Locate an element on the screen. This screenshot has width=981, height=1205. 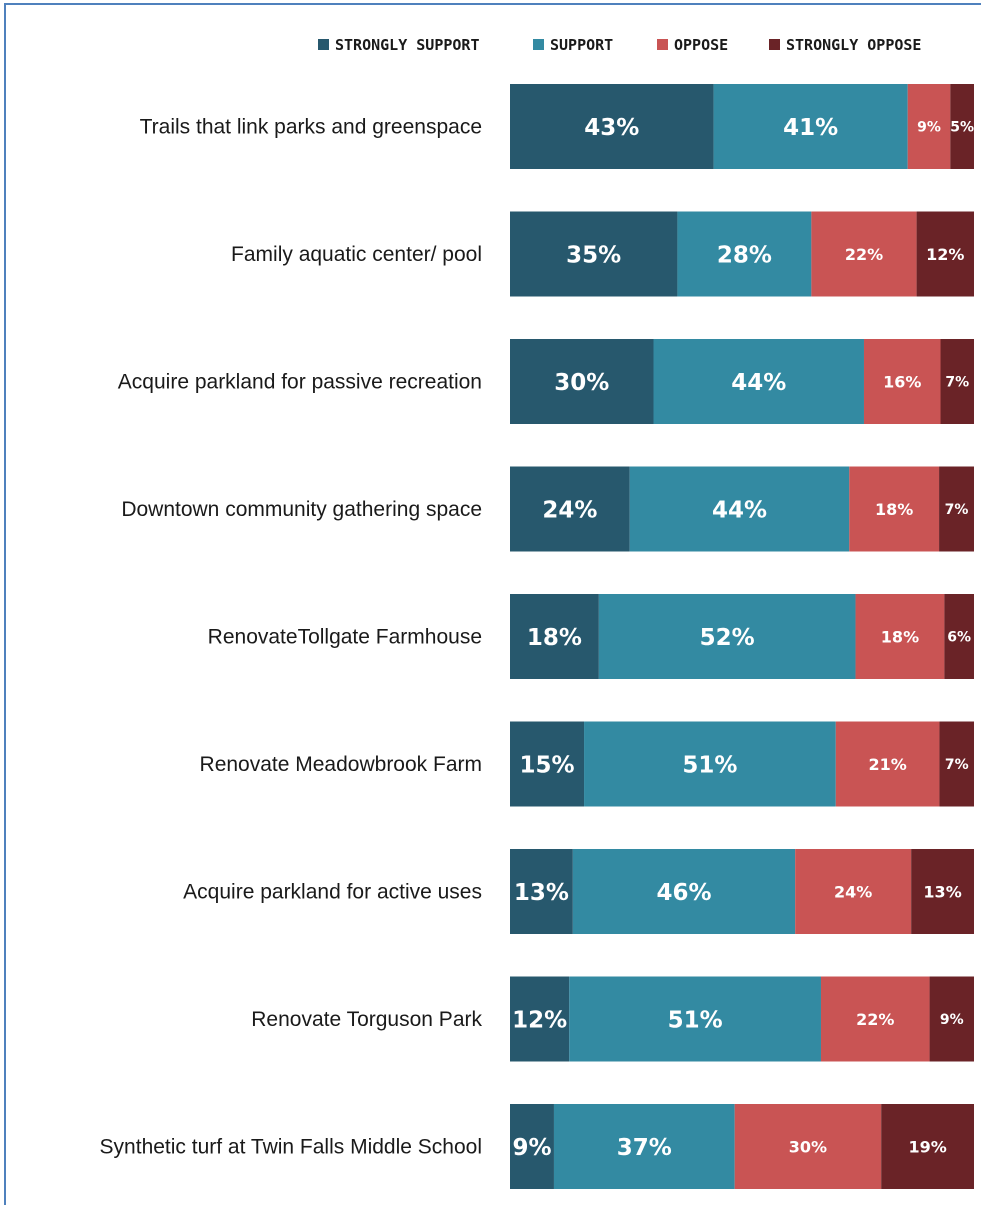
data-label: 21% is located at coordinates (887, 764).